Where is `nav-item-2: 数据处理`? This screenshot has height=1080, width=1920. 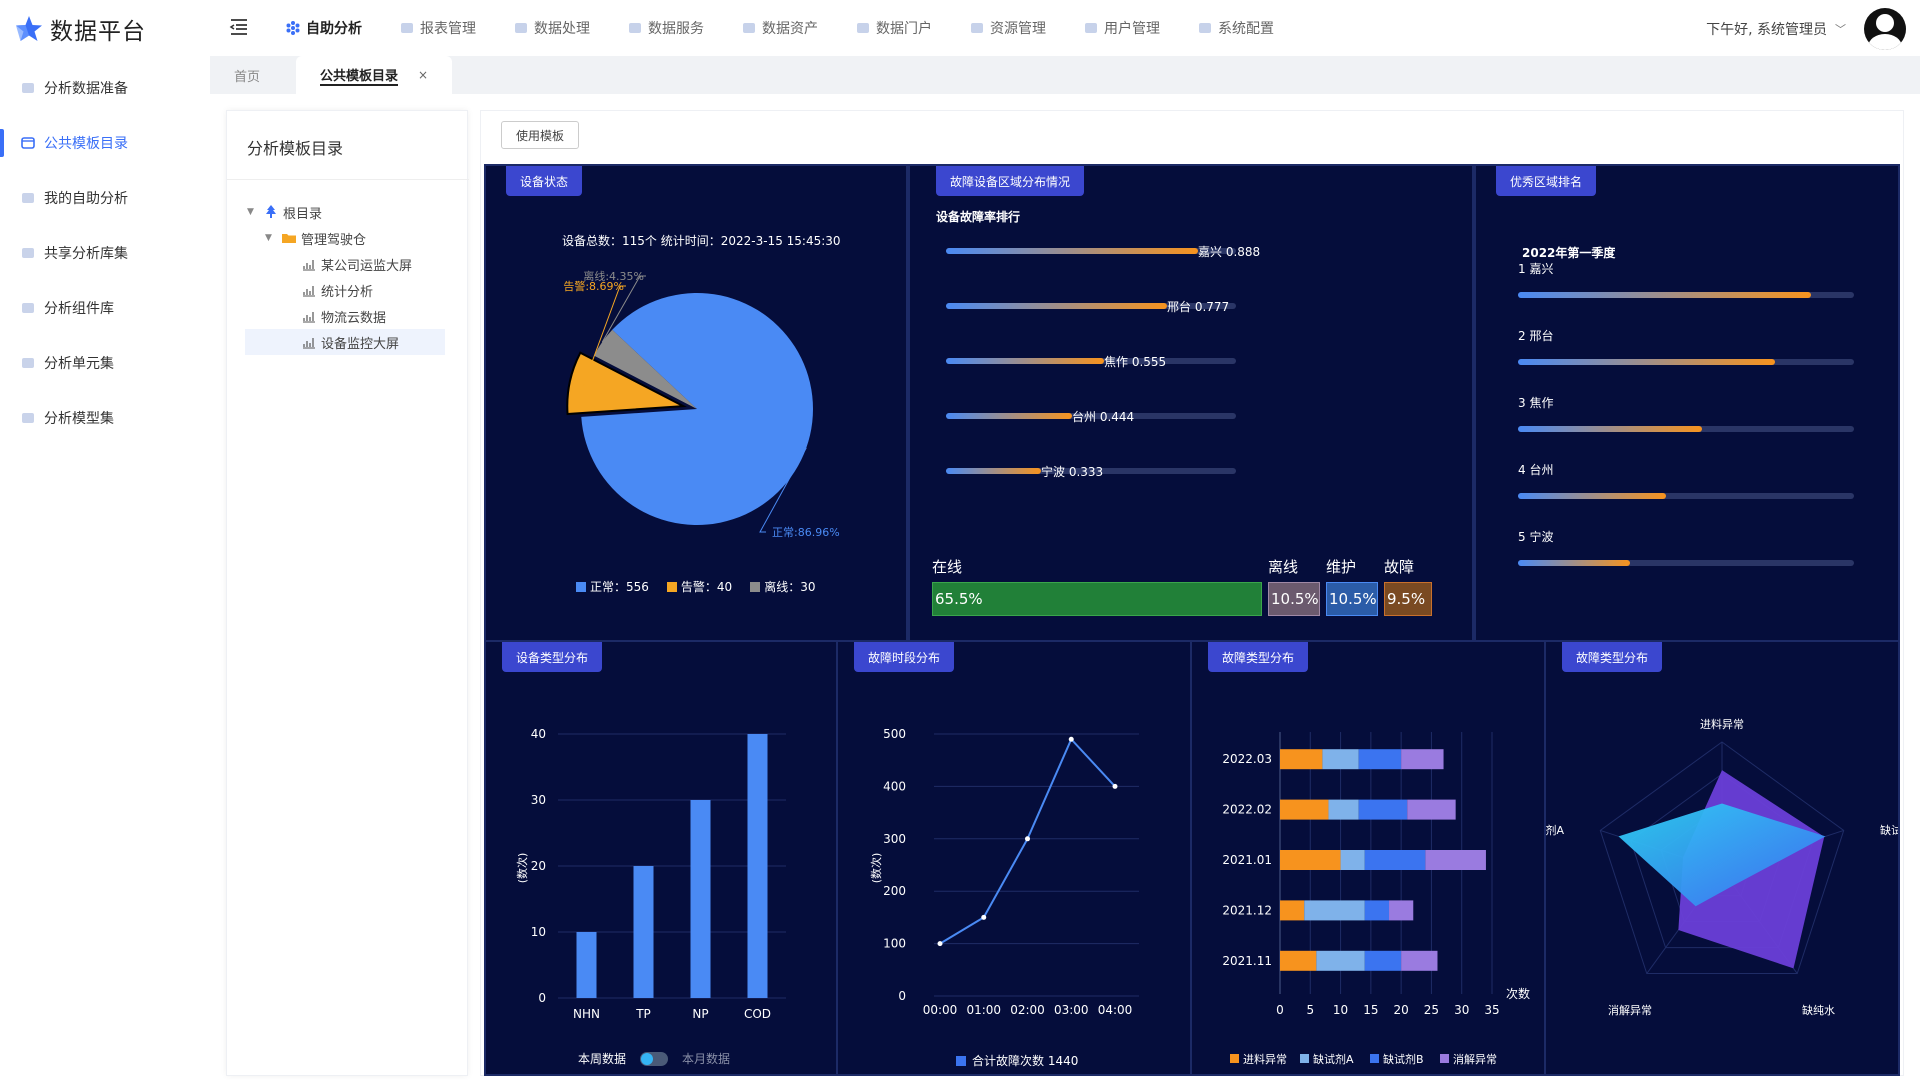 nav-item-2: 数据处理 is located at coordinates (552, 28).